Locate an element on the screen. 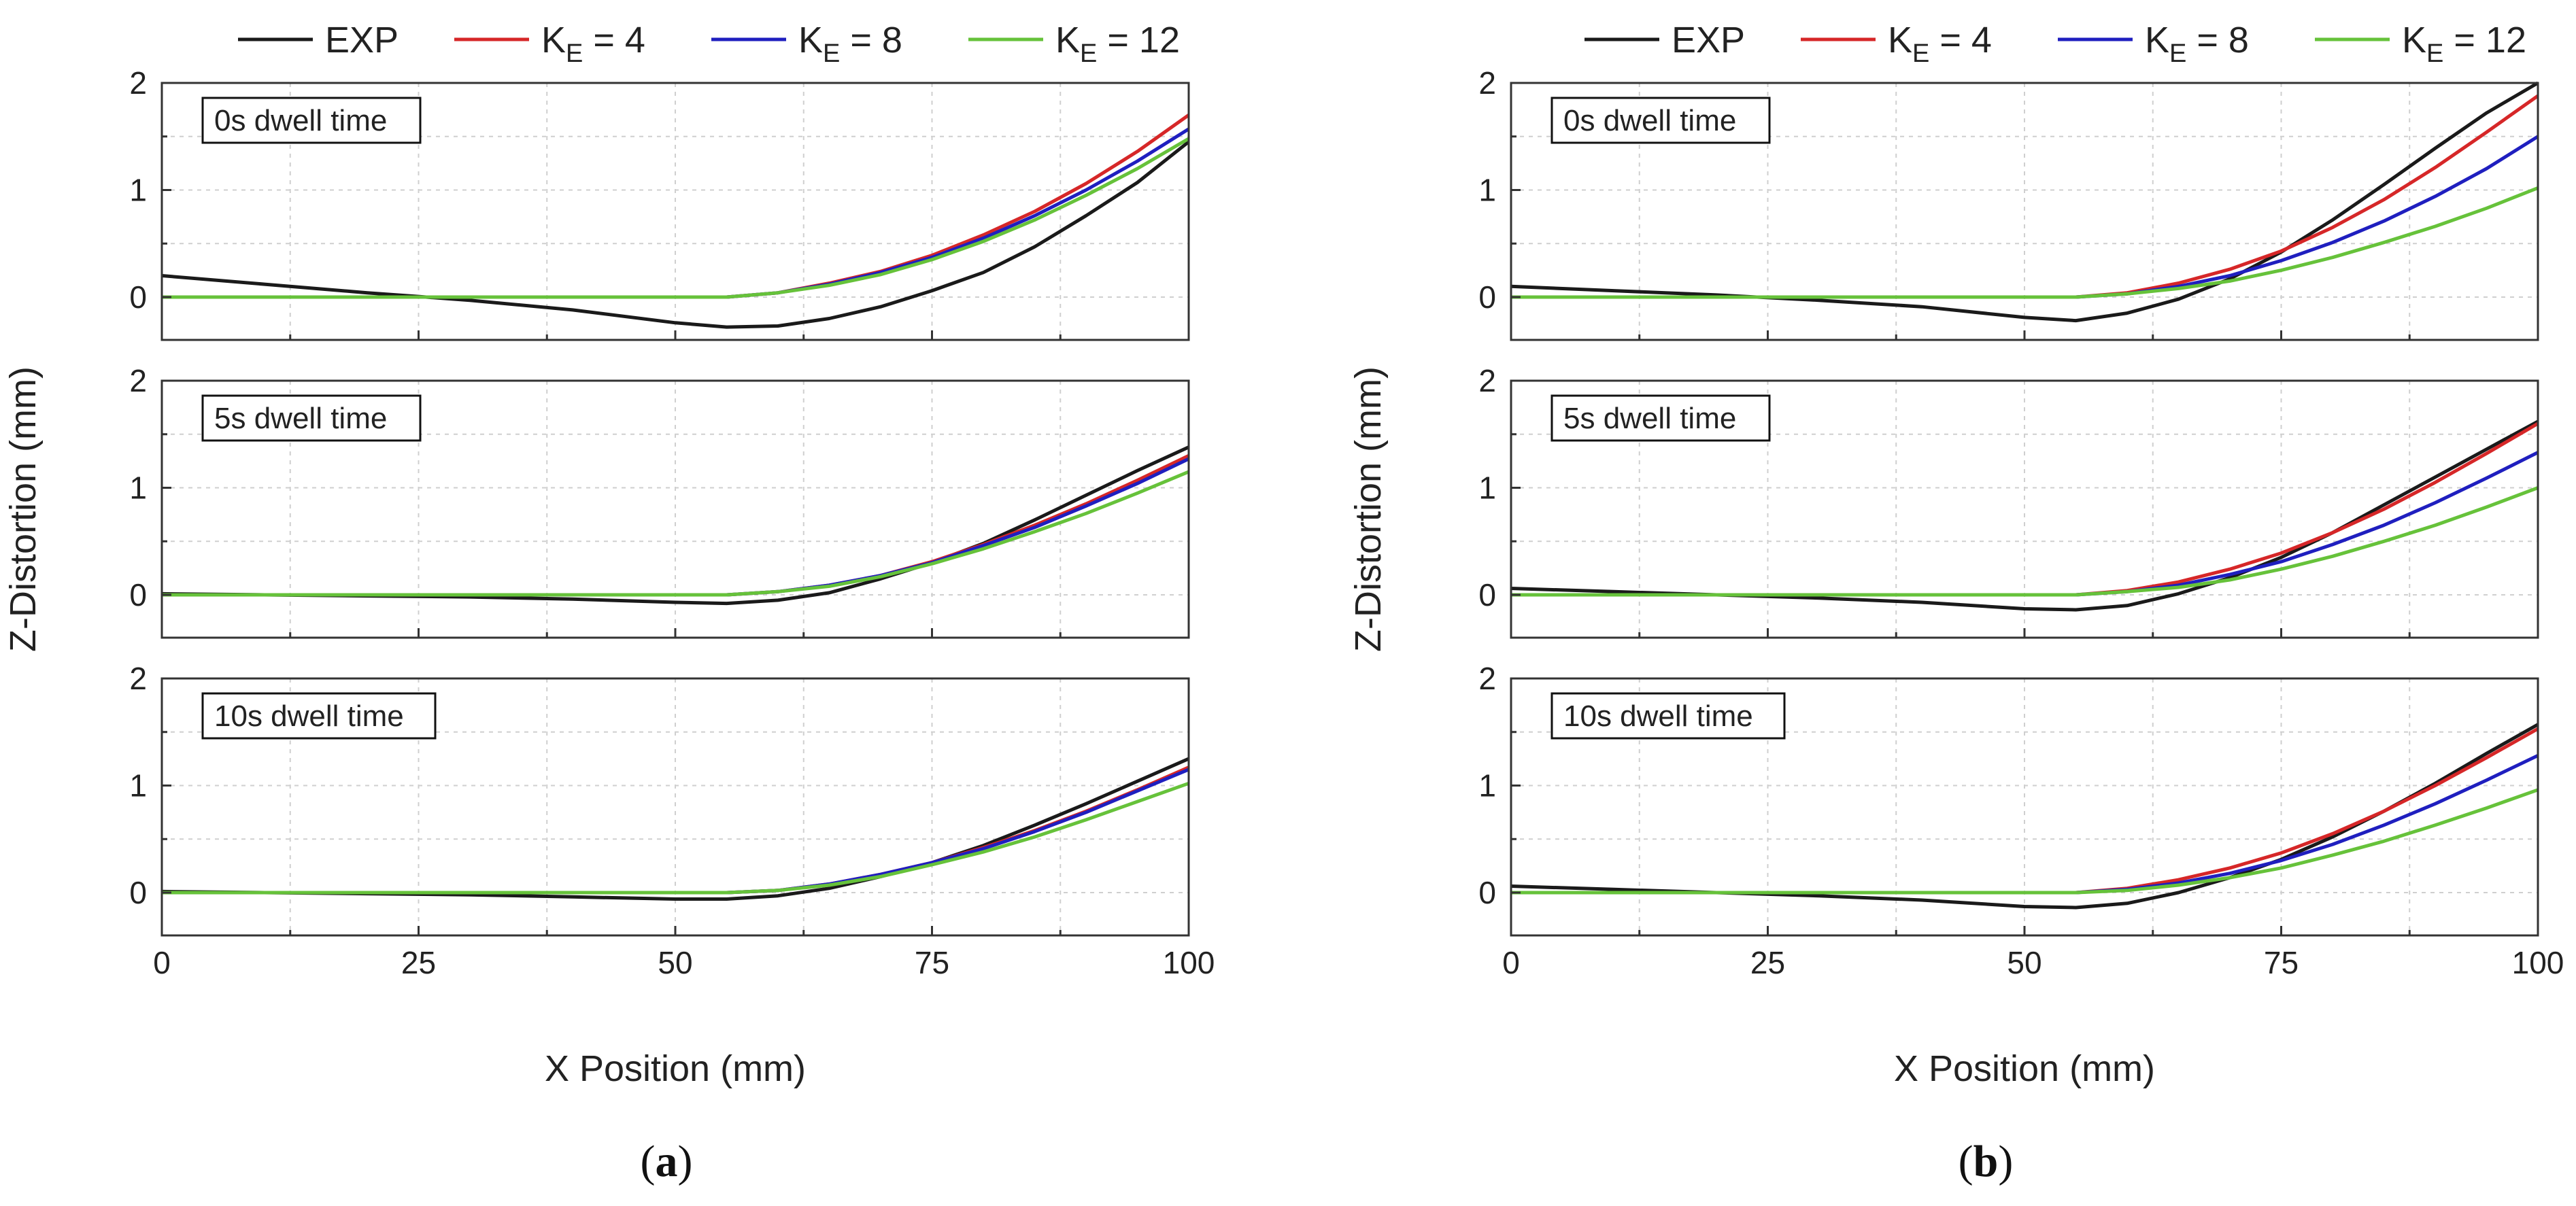 This screenshot has width=2576, height=1206. figure-caption: (a) is located at coordinates (667, 1161).